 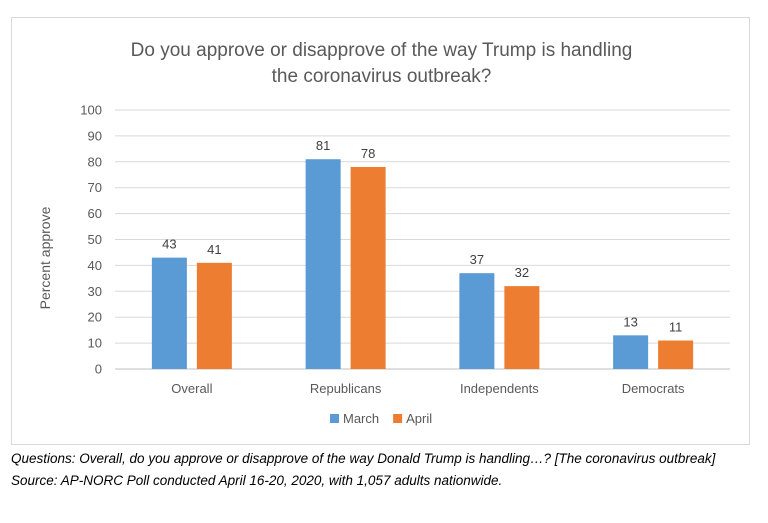 I want to click on data-label: 11, so click(x=676, y=327).